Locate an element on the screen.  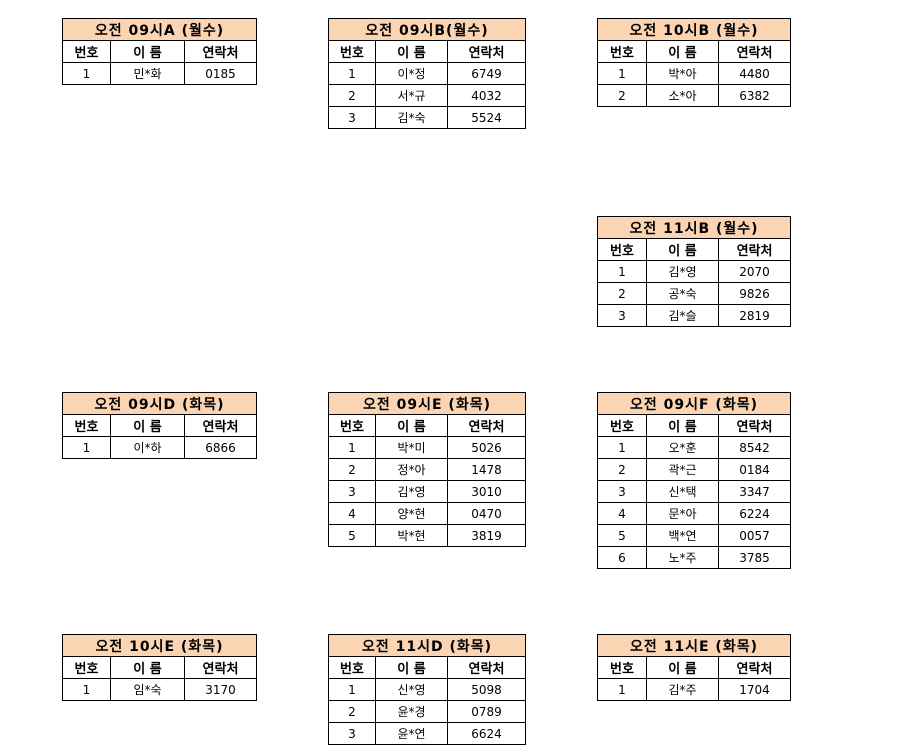
cell: 5 is located at coordinates (622, 535).